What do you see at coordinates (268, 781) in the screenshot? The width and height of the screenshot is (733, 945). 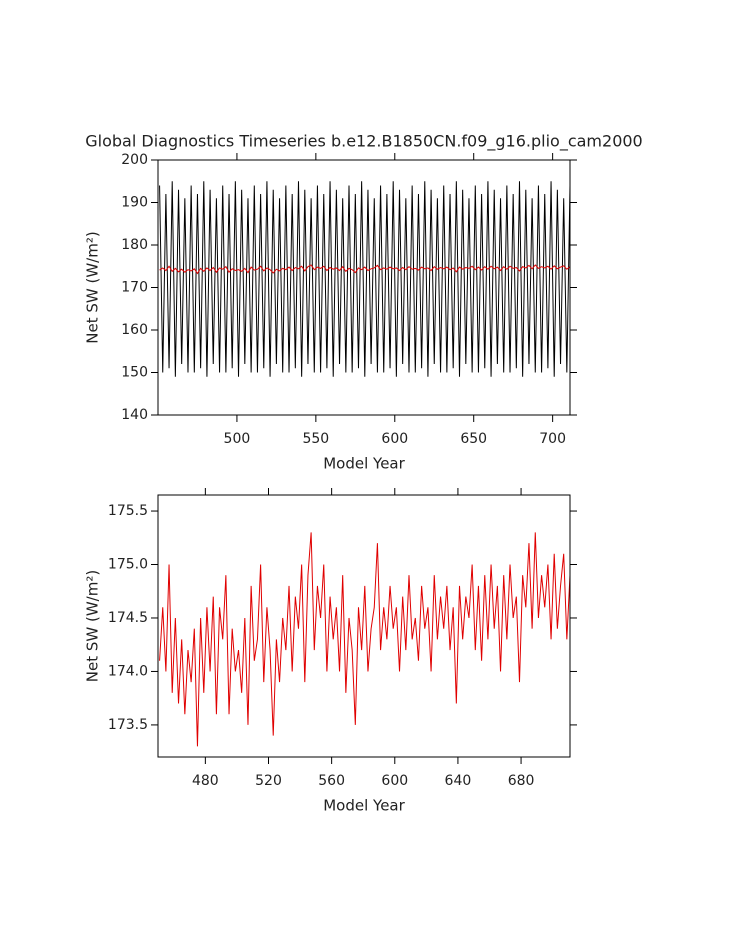 I see `x-tick-label: 520` at bounding box center [268, 781].